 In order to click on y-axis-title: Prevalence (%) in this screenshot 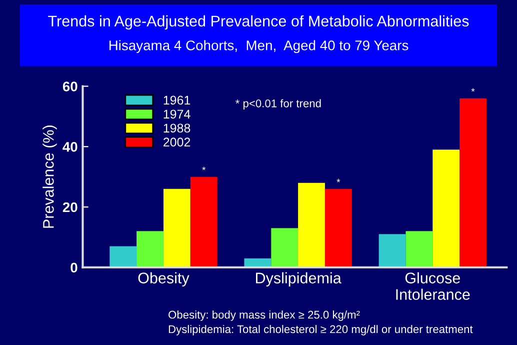, I will do `click(49, 177)`.